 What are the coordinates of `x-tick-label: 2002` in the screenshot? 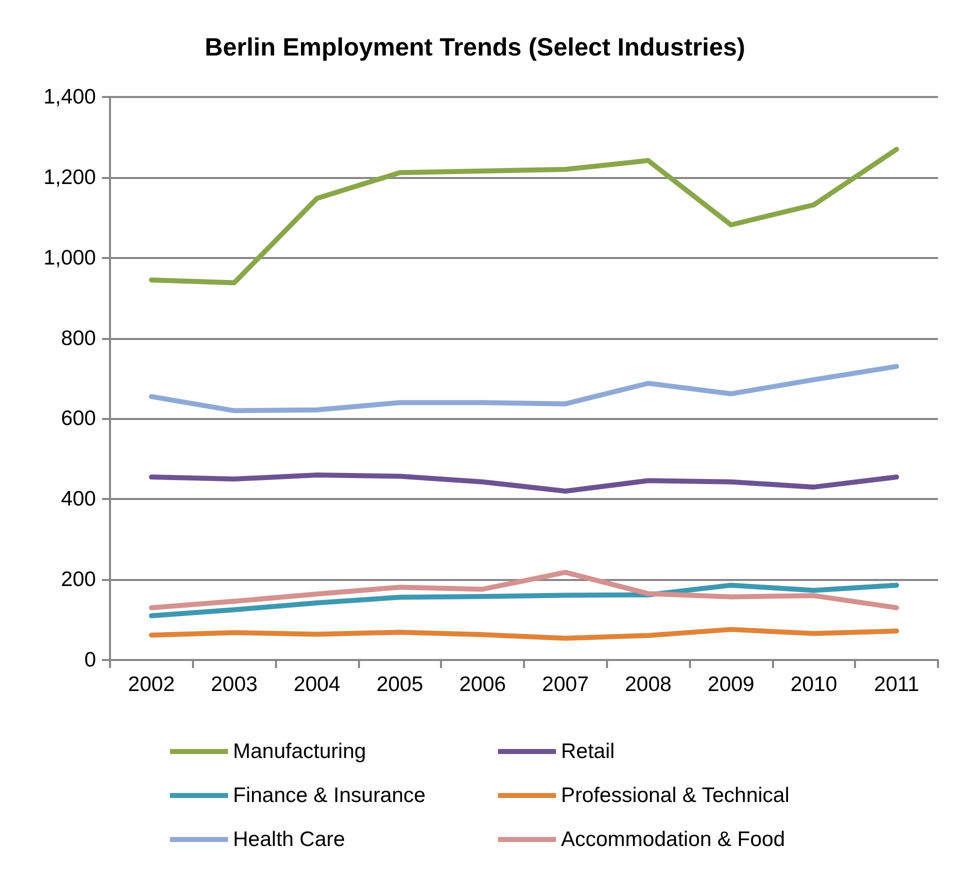 It's located at (151, 684).